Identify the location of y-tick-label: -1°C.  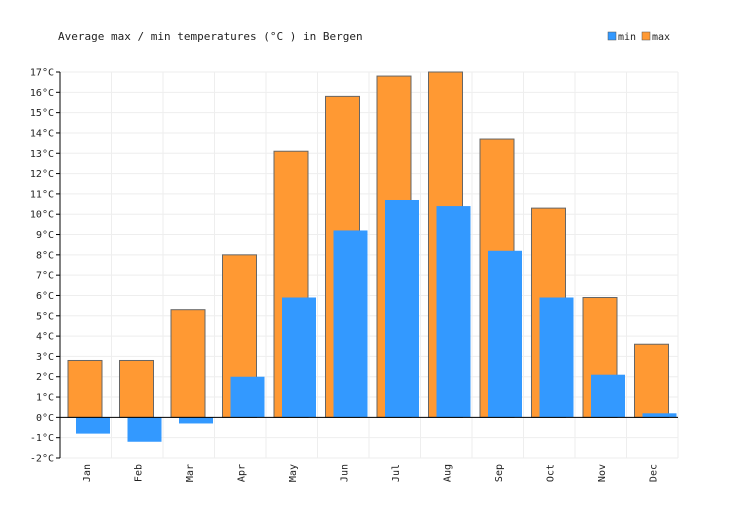
(42, 438).